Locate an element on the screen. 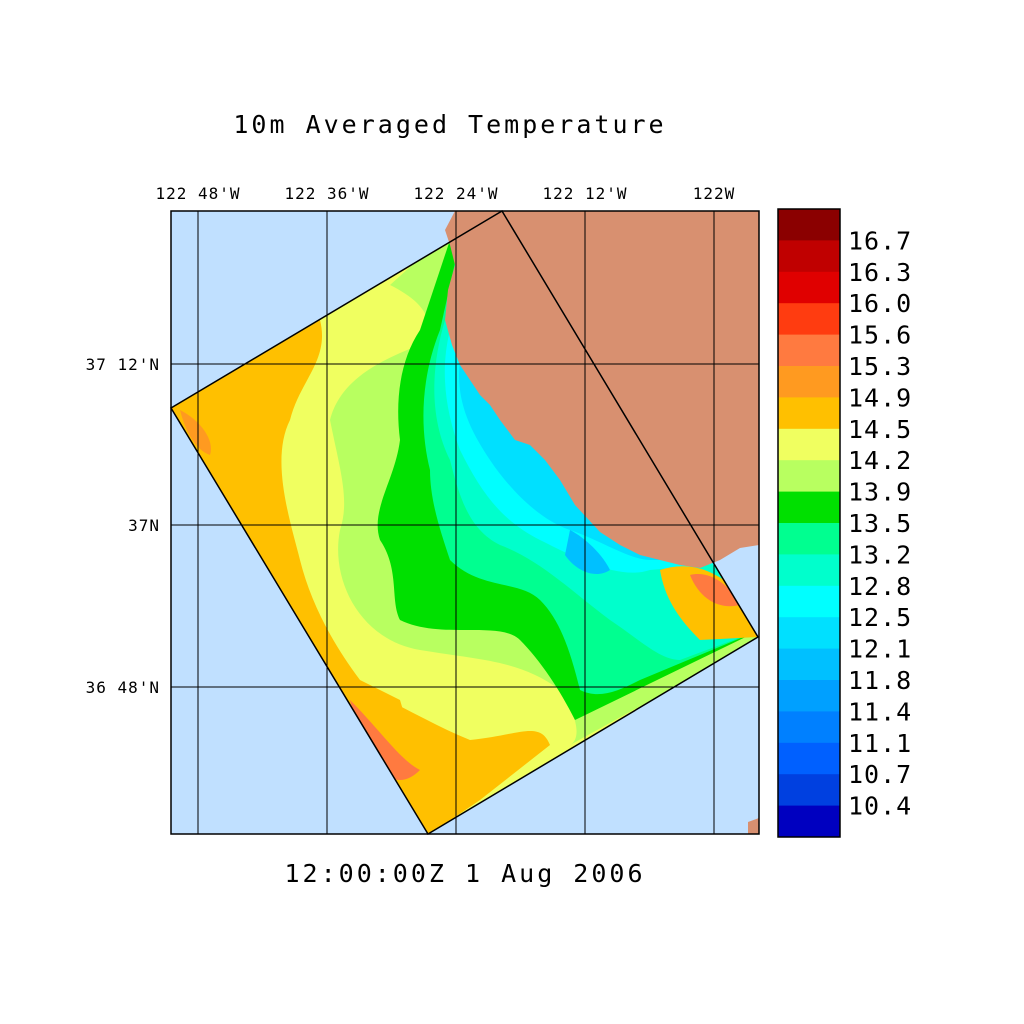  colorbar-label: 12.8 is located at coordinates (880, 586).